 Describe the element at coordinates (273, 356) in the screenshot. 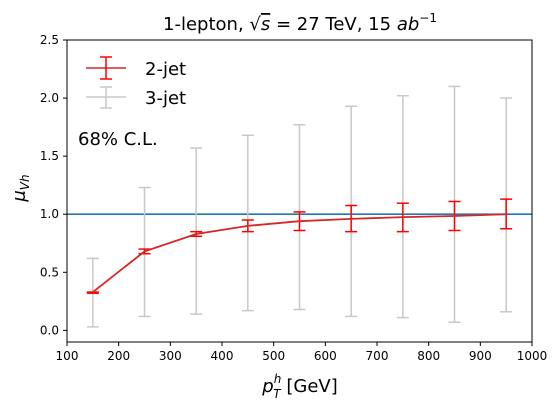

I see `x-tick-label-500: 500` at that location.